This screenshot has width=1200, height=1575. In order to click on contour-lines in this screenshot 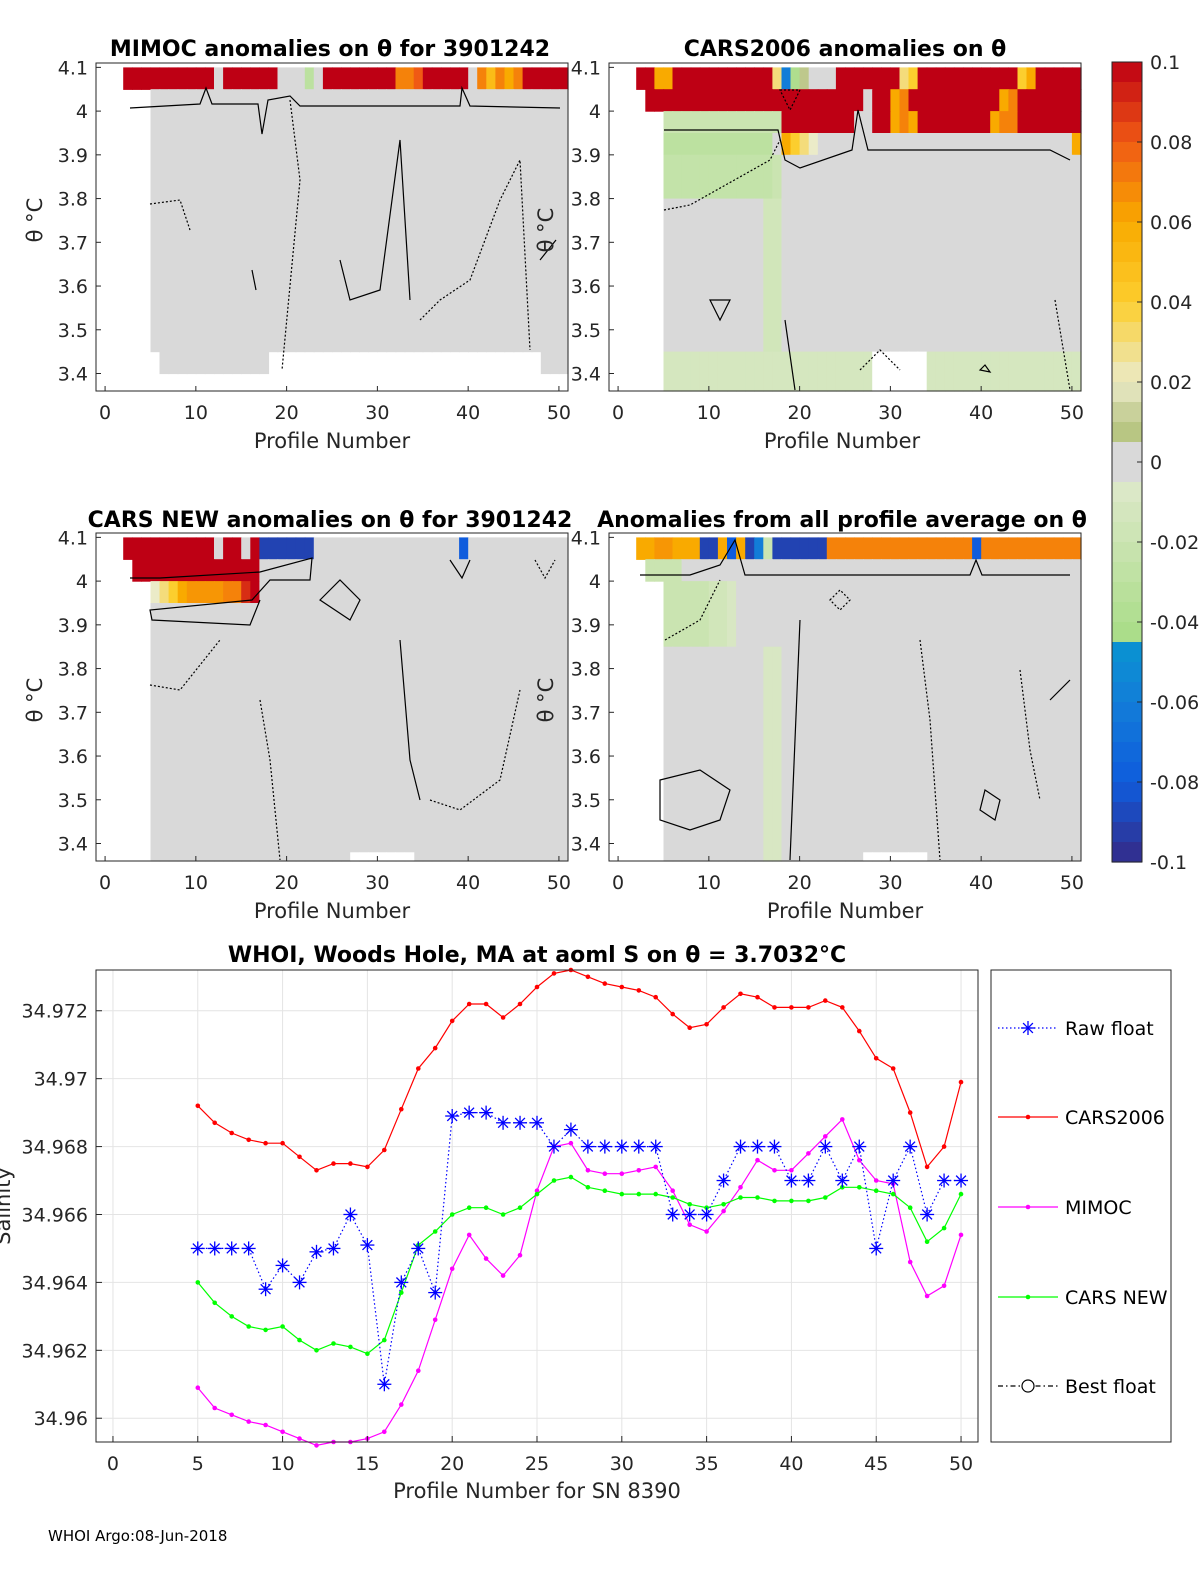, I will do `click(345, 228)`.